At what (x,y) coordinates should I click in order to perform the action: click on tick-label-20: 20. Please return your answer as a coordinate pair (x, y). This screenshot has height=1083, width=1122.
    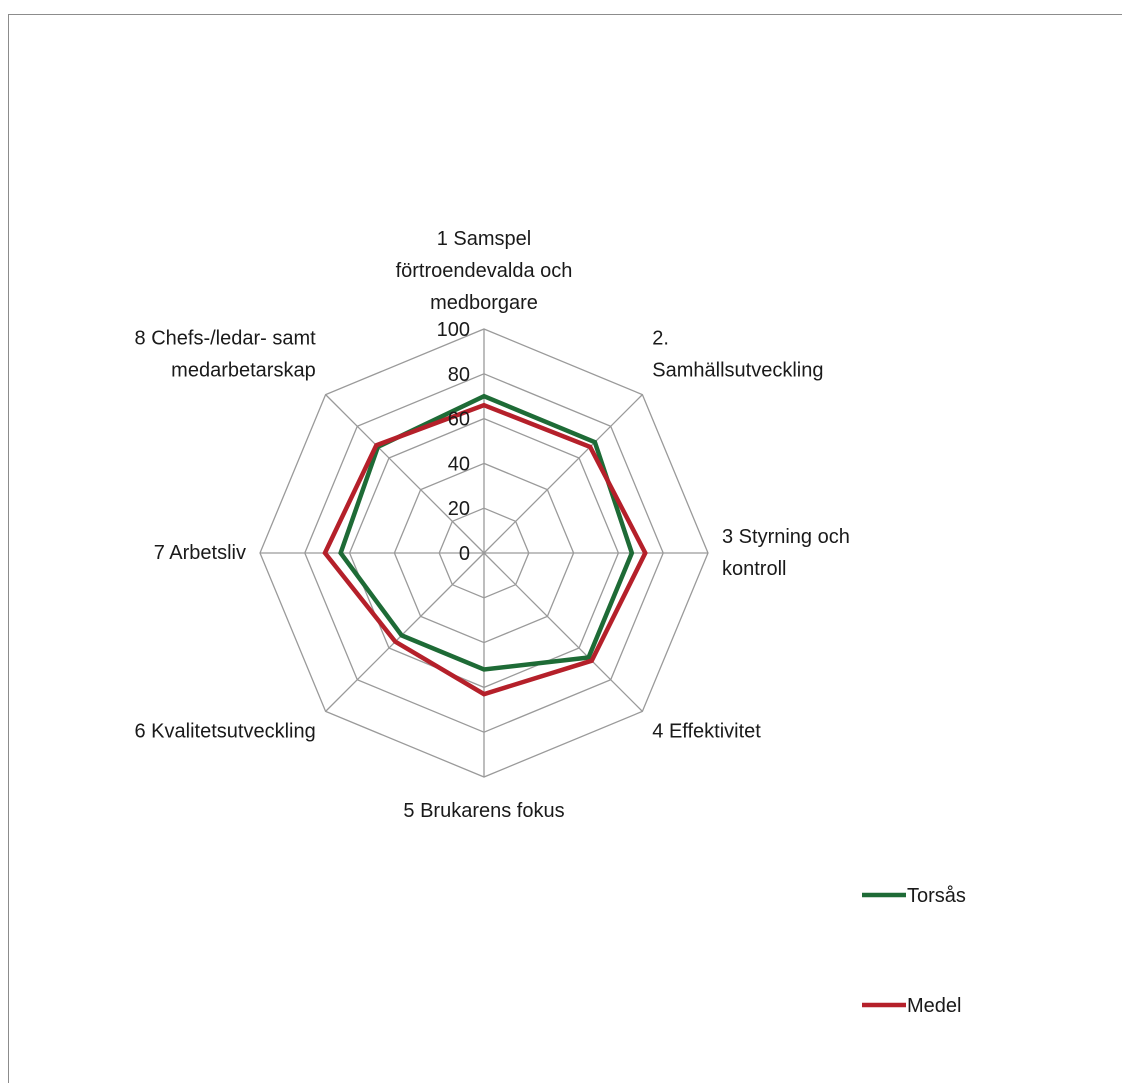
    Looking at the image, I should click on (459, 509).